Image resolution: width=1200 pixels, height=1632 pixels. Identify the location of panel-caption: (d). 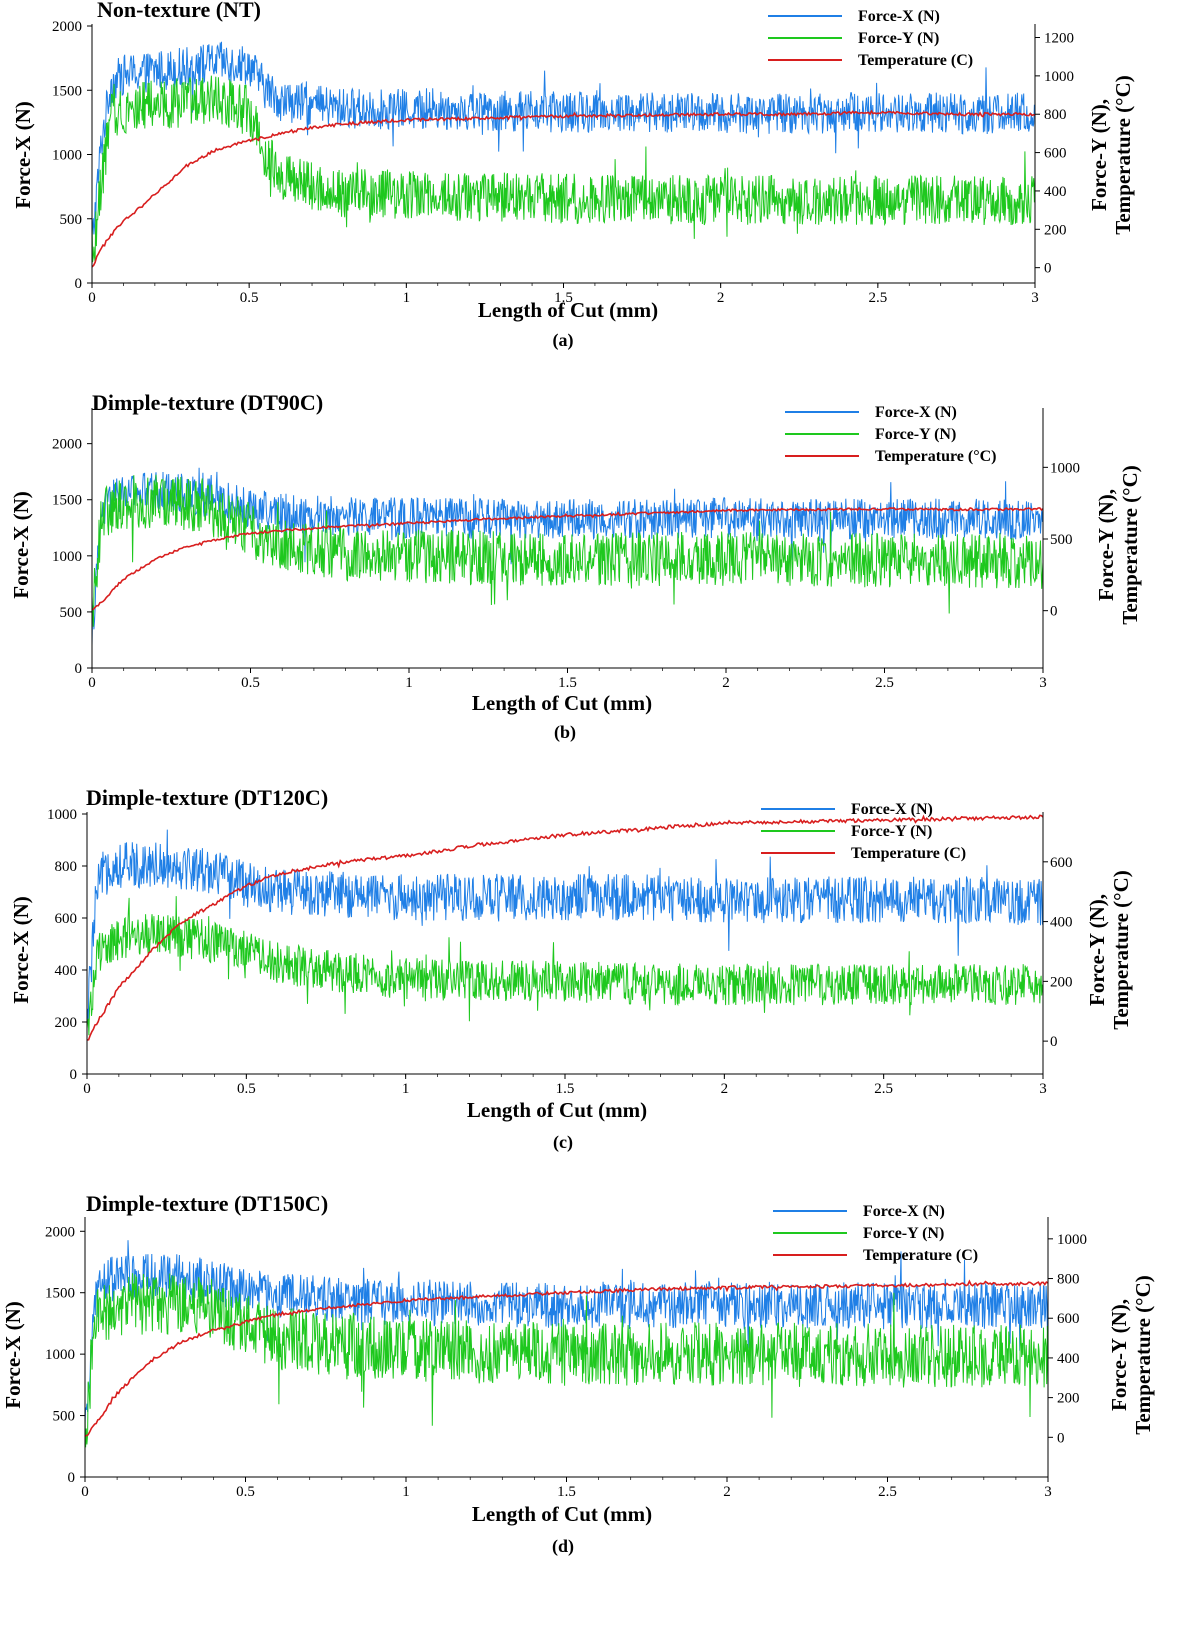
(563, 1546).